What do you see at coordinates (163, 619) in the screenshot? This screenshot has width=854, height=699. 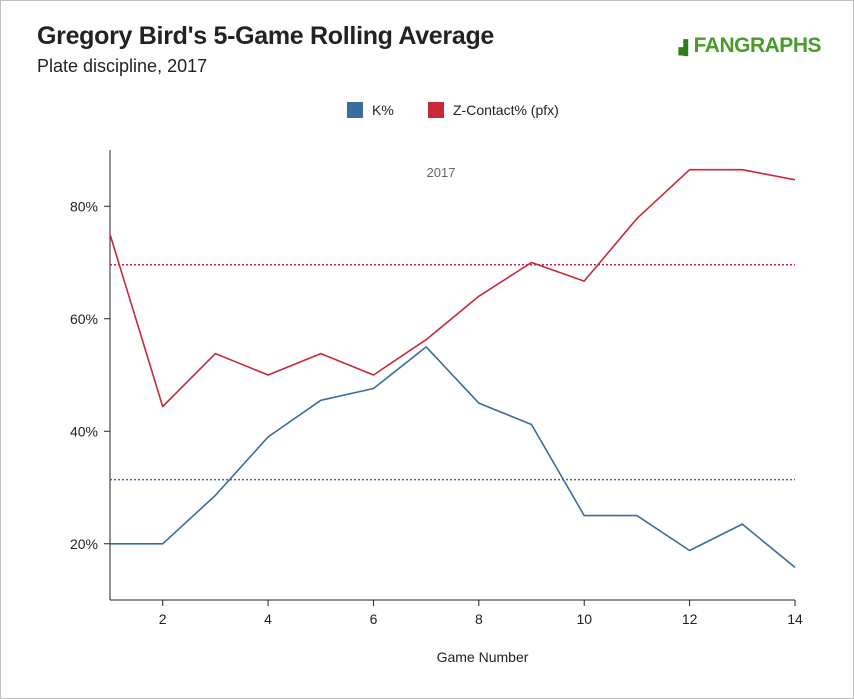 I see `x-tick-label: 2` at bounding box center [163, 619].